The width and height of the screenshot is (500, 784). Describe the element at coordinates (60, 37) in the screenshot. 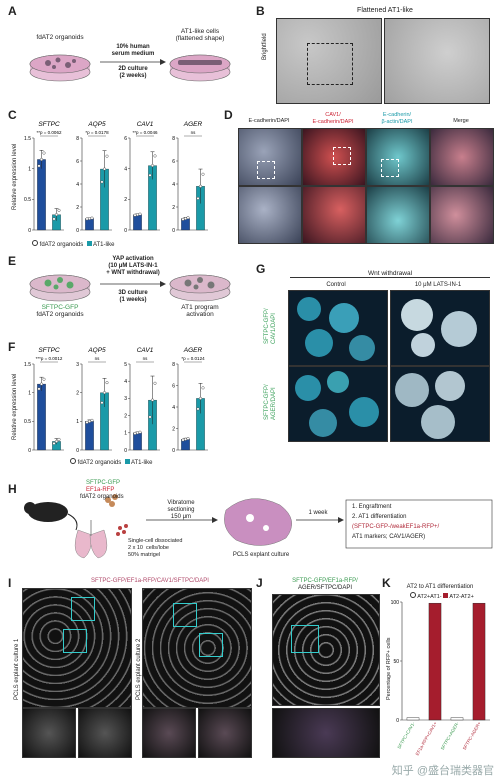

I see `a-left-label: fdAT2 organoids` at that location.